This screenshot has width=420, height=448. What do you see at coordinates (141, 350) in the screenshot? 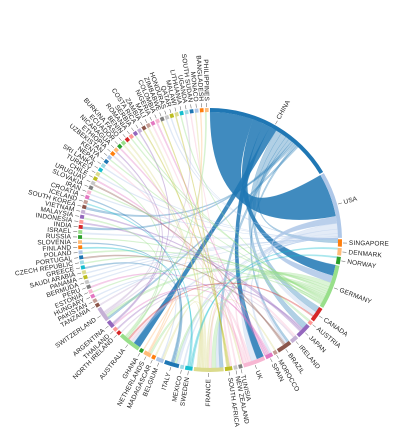
I see `arc-ghana` at bounding box center [141, 350].